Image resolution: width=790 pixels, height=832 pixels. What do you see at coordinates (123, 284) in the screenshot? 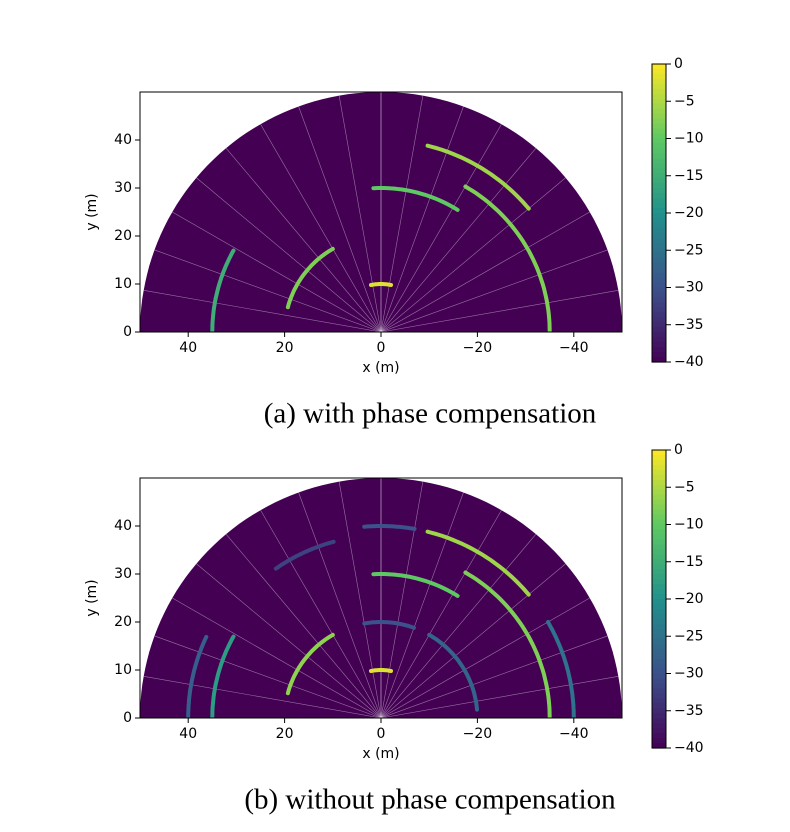
I see `y-tick-label: 10` at bounding box center [123, 284].